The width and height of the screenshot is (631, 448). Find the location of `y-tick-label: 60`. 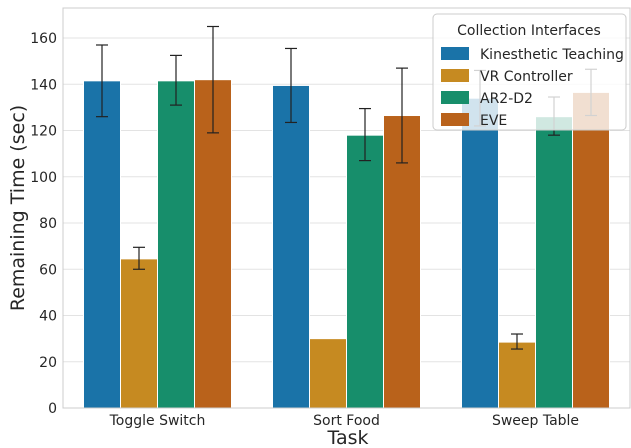

y-tick-label: 60 is located at coordinates (48, 270).